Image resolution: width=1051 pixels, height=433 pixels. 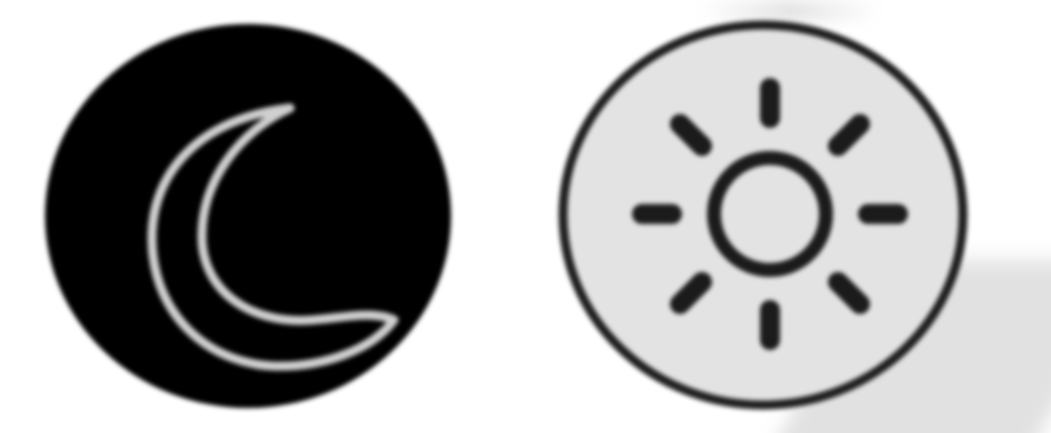 I want to click on moon-icon, so click(x=273, y=237).